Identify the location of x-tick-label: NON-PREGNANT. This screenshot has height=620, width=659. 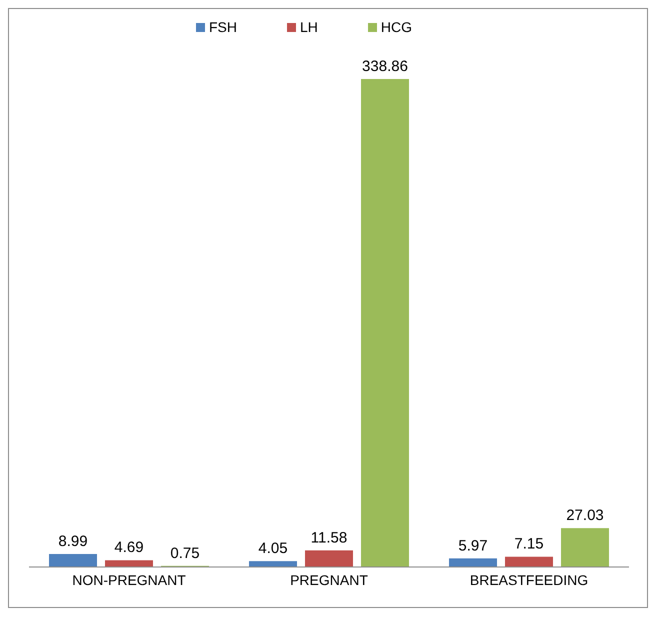
(129, 580).